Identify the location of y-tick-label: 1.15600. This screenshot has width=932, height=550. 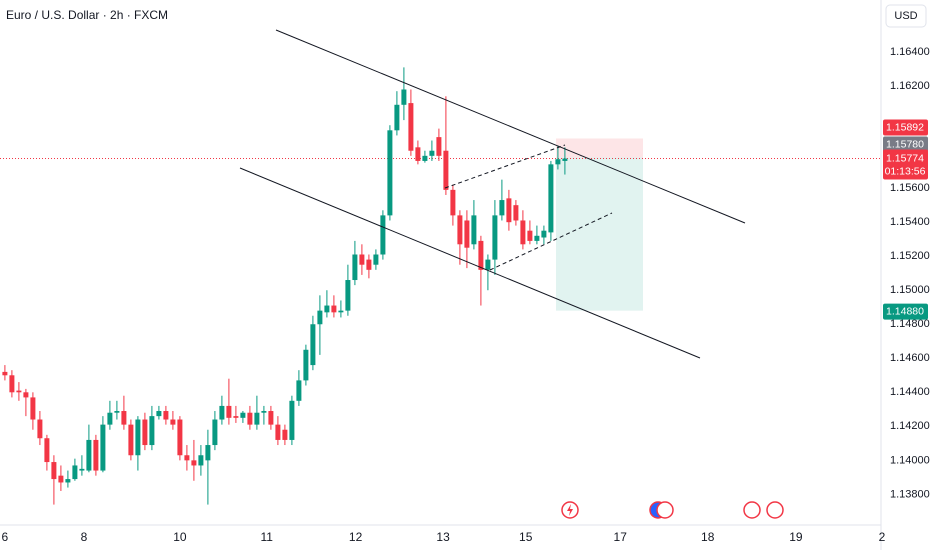
(910, 188).